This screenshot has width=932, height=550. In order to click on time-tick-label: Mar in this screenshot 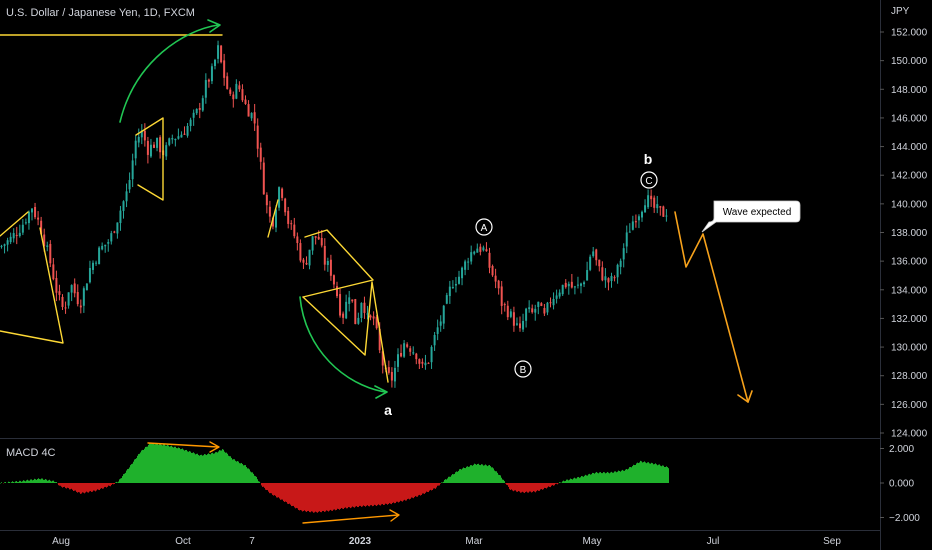, I will do `click(474, 541)`.